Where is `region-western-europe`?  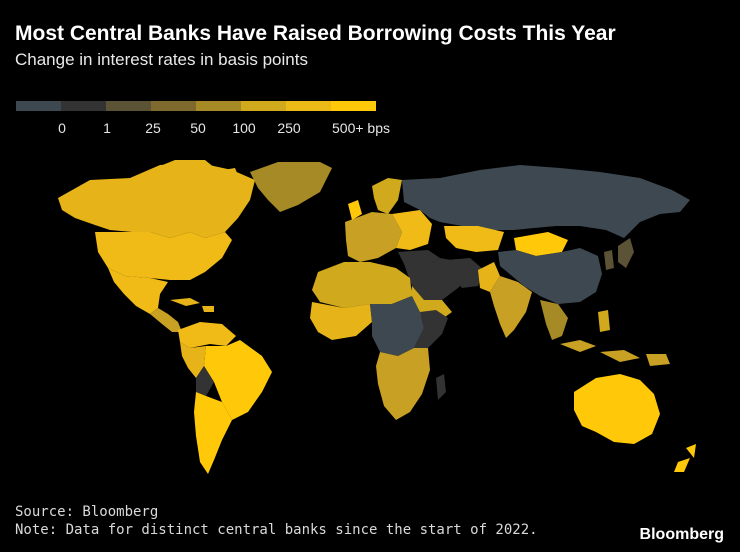
region-western-europe is located at coordinates (373, 237).